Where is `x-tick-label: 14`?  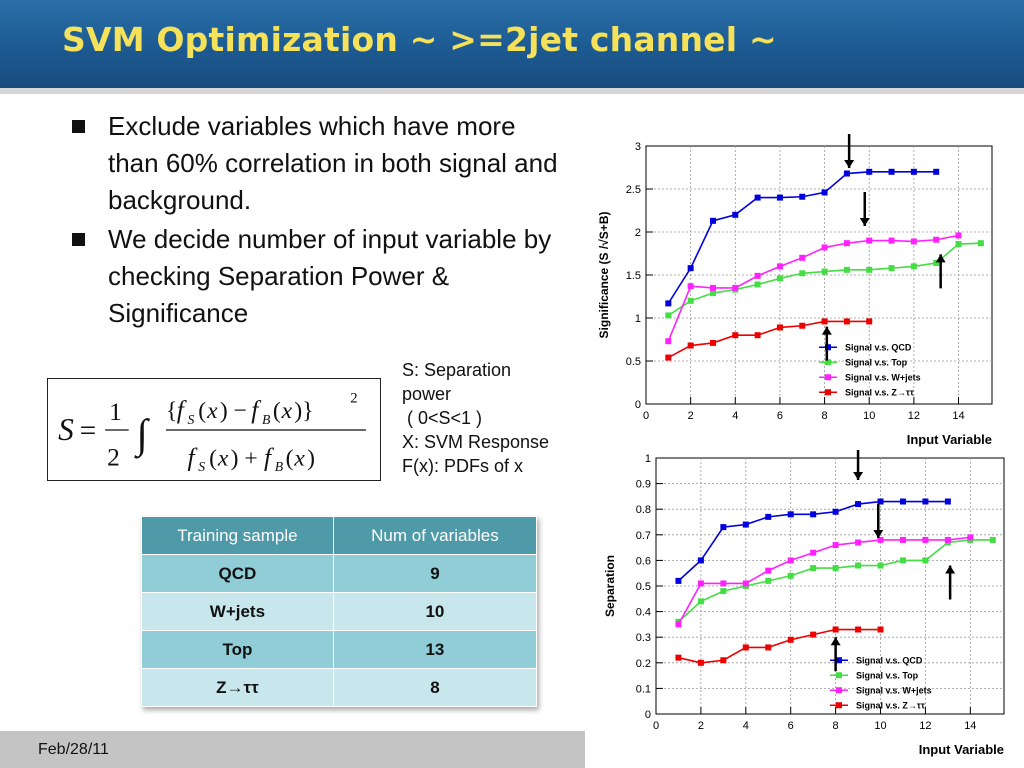
x-tick-label: 14 is located at coordinates (970, 726).